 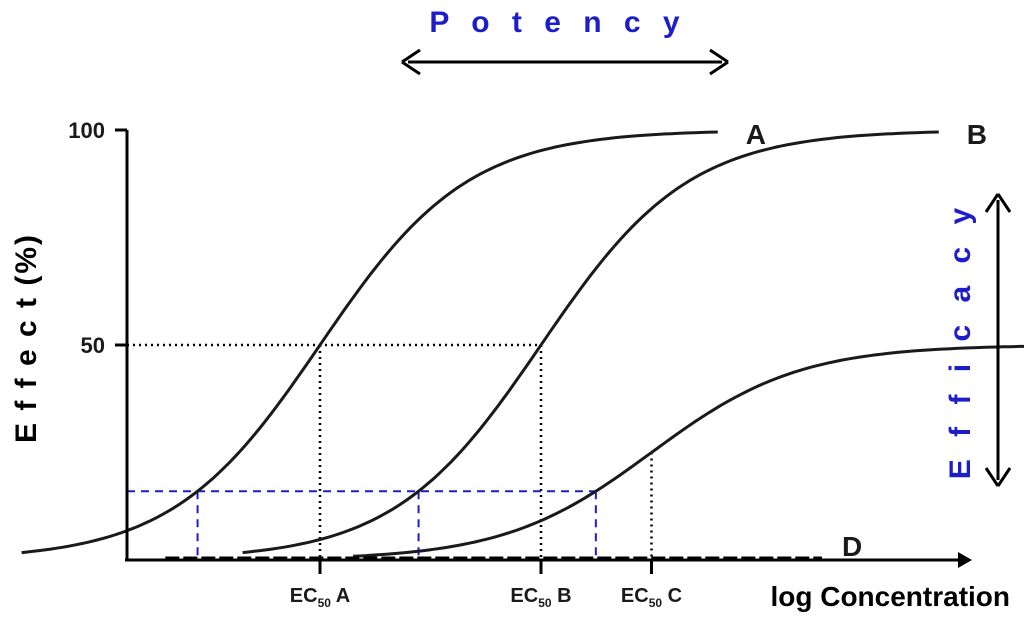 What do you see at coordinates (411, 62) in the screenshot?
I see `potency-arrow-left-head` at bounding box center [411, 62].